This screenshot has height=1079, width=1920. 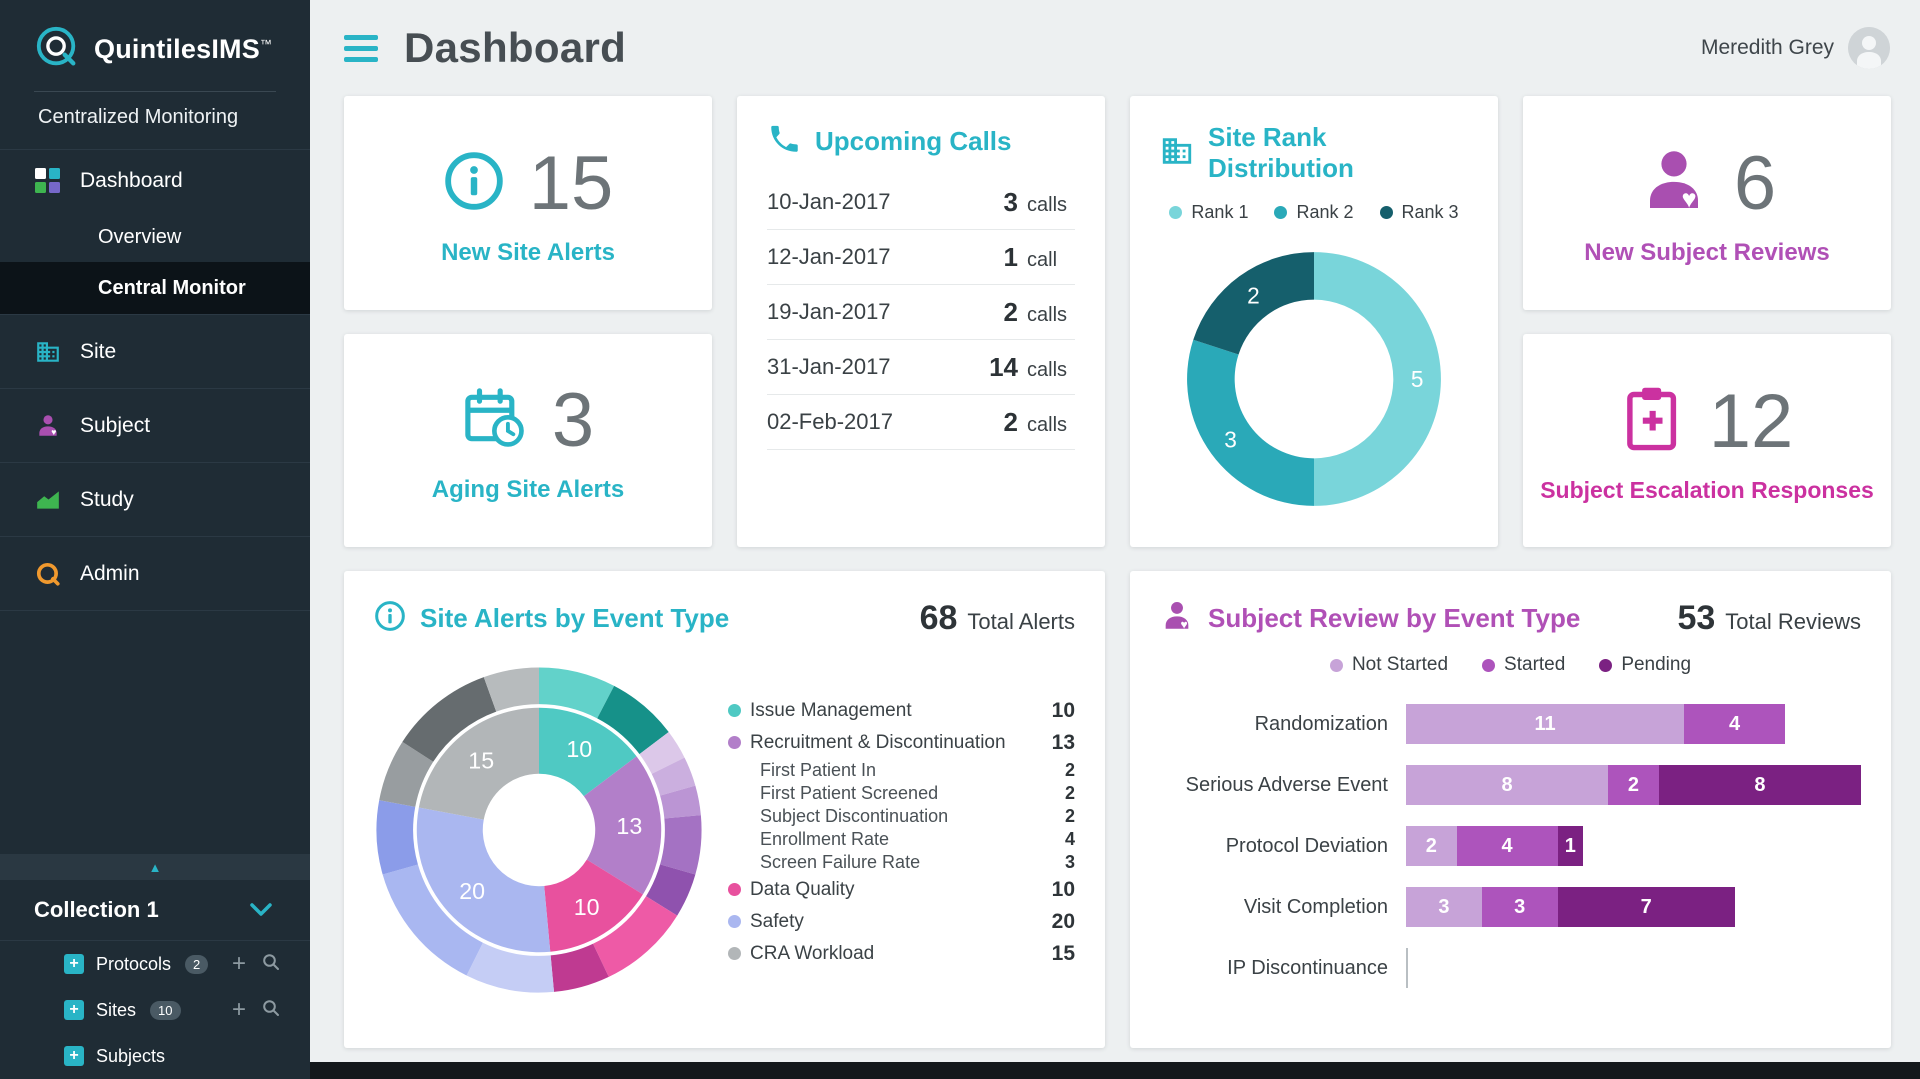 I want to click on avatar, so click(x=1869, y=48).